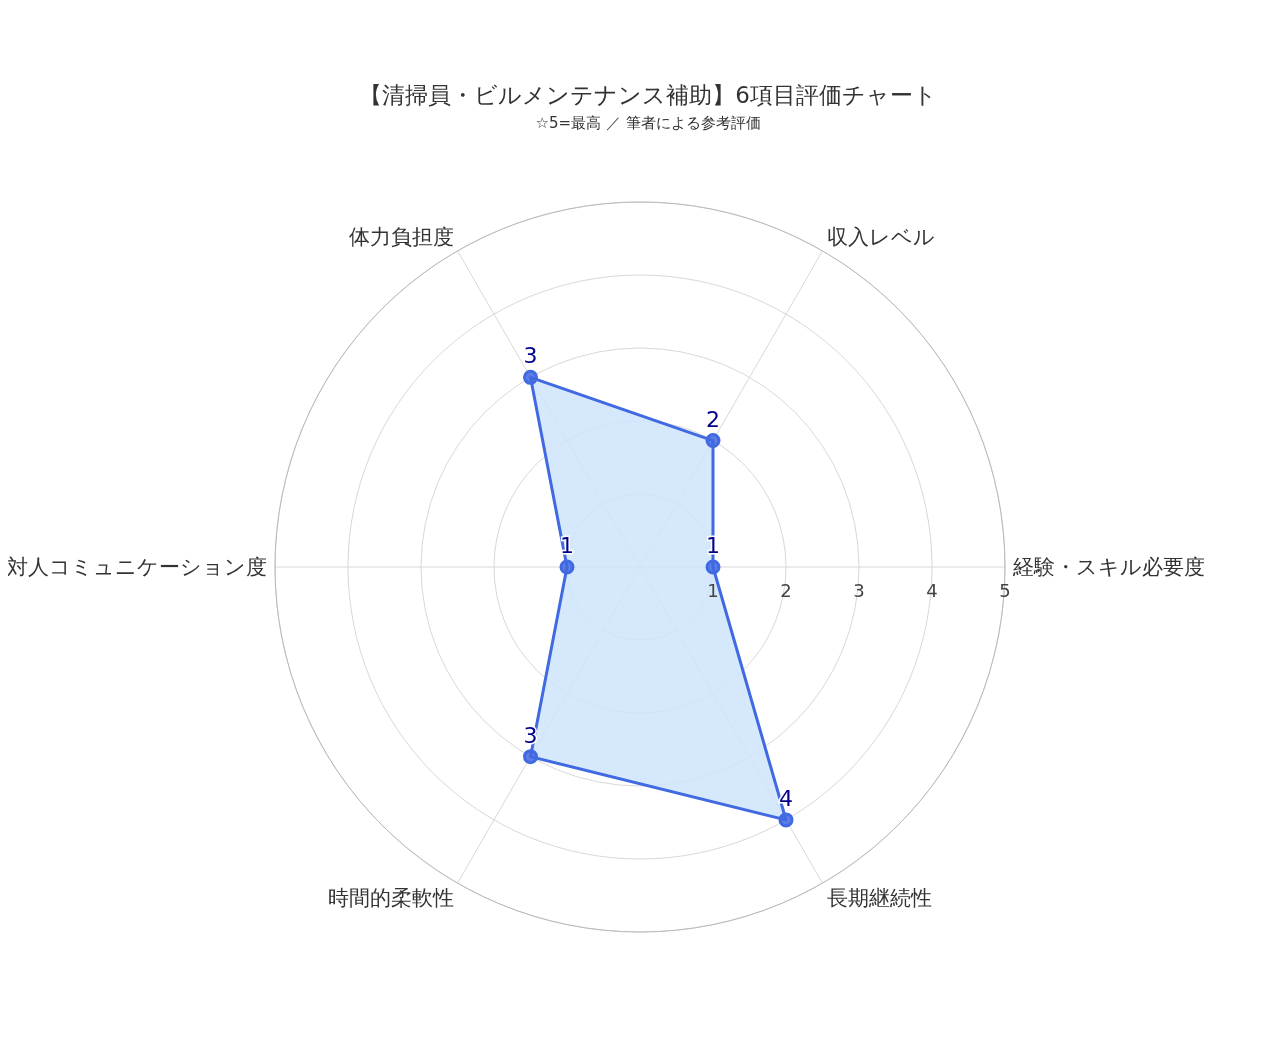 Image resolution: width=1280 pixels, height=1061 pixels. Describe the element at coordinates (713, 590) in the screenshot. I see `data-label: 1` at that location.